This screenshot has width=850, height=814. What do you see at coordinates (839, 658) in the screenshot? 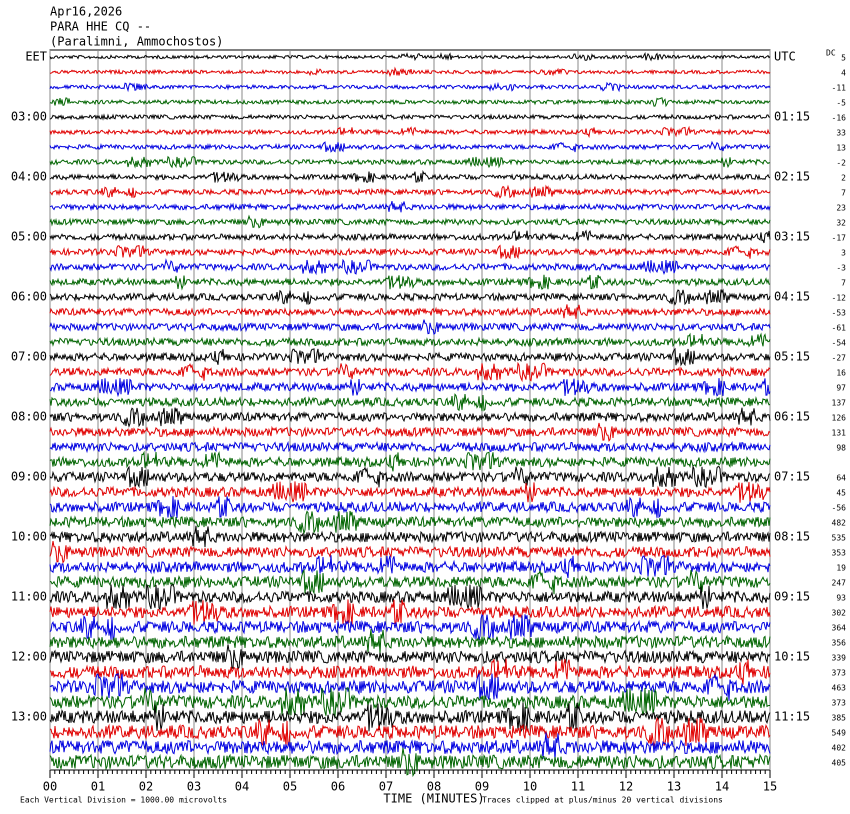
I see `dc-value: 339` at bounding box center [839, 658].